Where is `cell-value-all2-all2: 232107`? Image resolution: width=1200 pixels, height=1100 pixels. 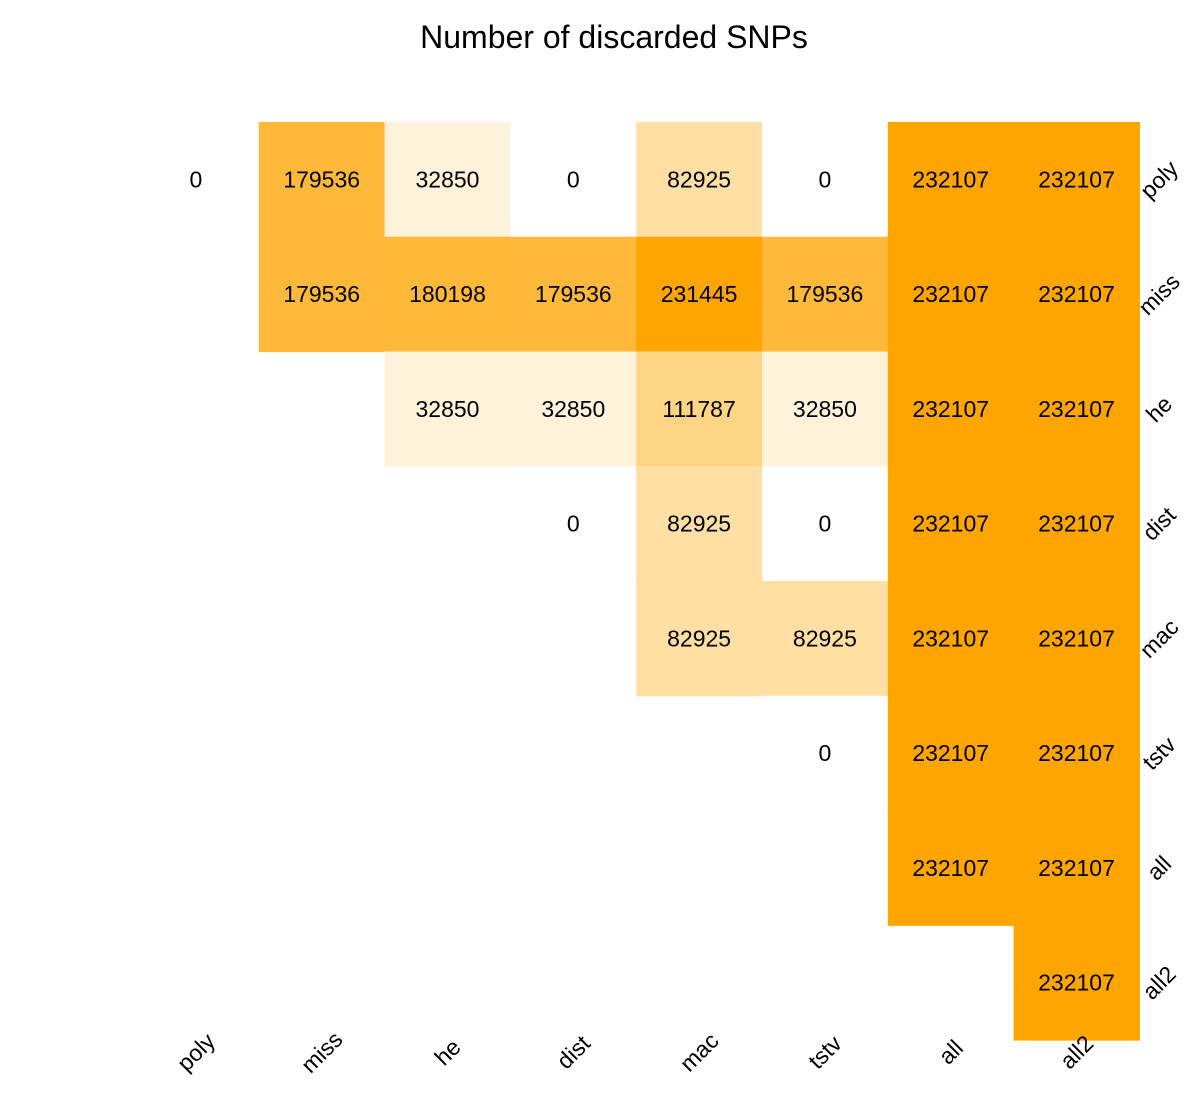
cell-value-all2-all2: 232107 is located at coordinates (1076, 983).